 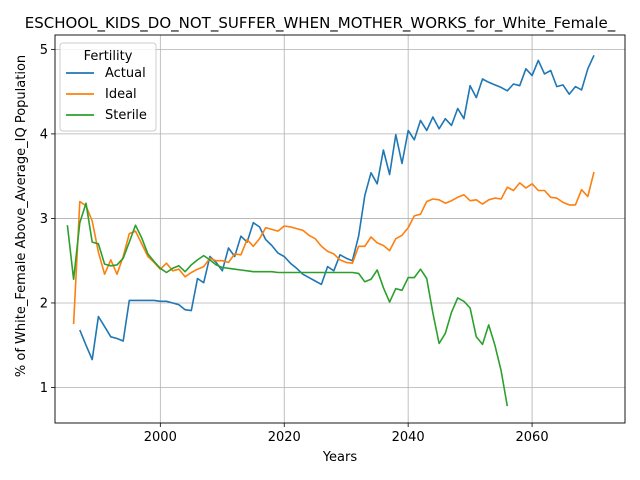 I want to click on x-axis-label: Years, so click(x=340, y=457).